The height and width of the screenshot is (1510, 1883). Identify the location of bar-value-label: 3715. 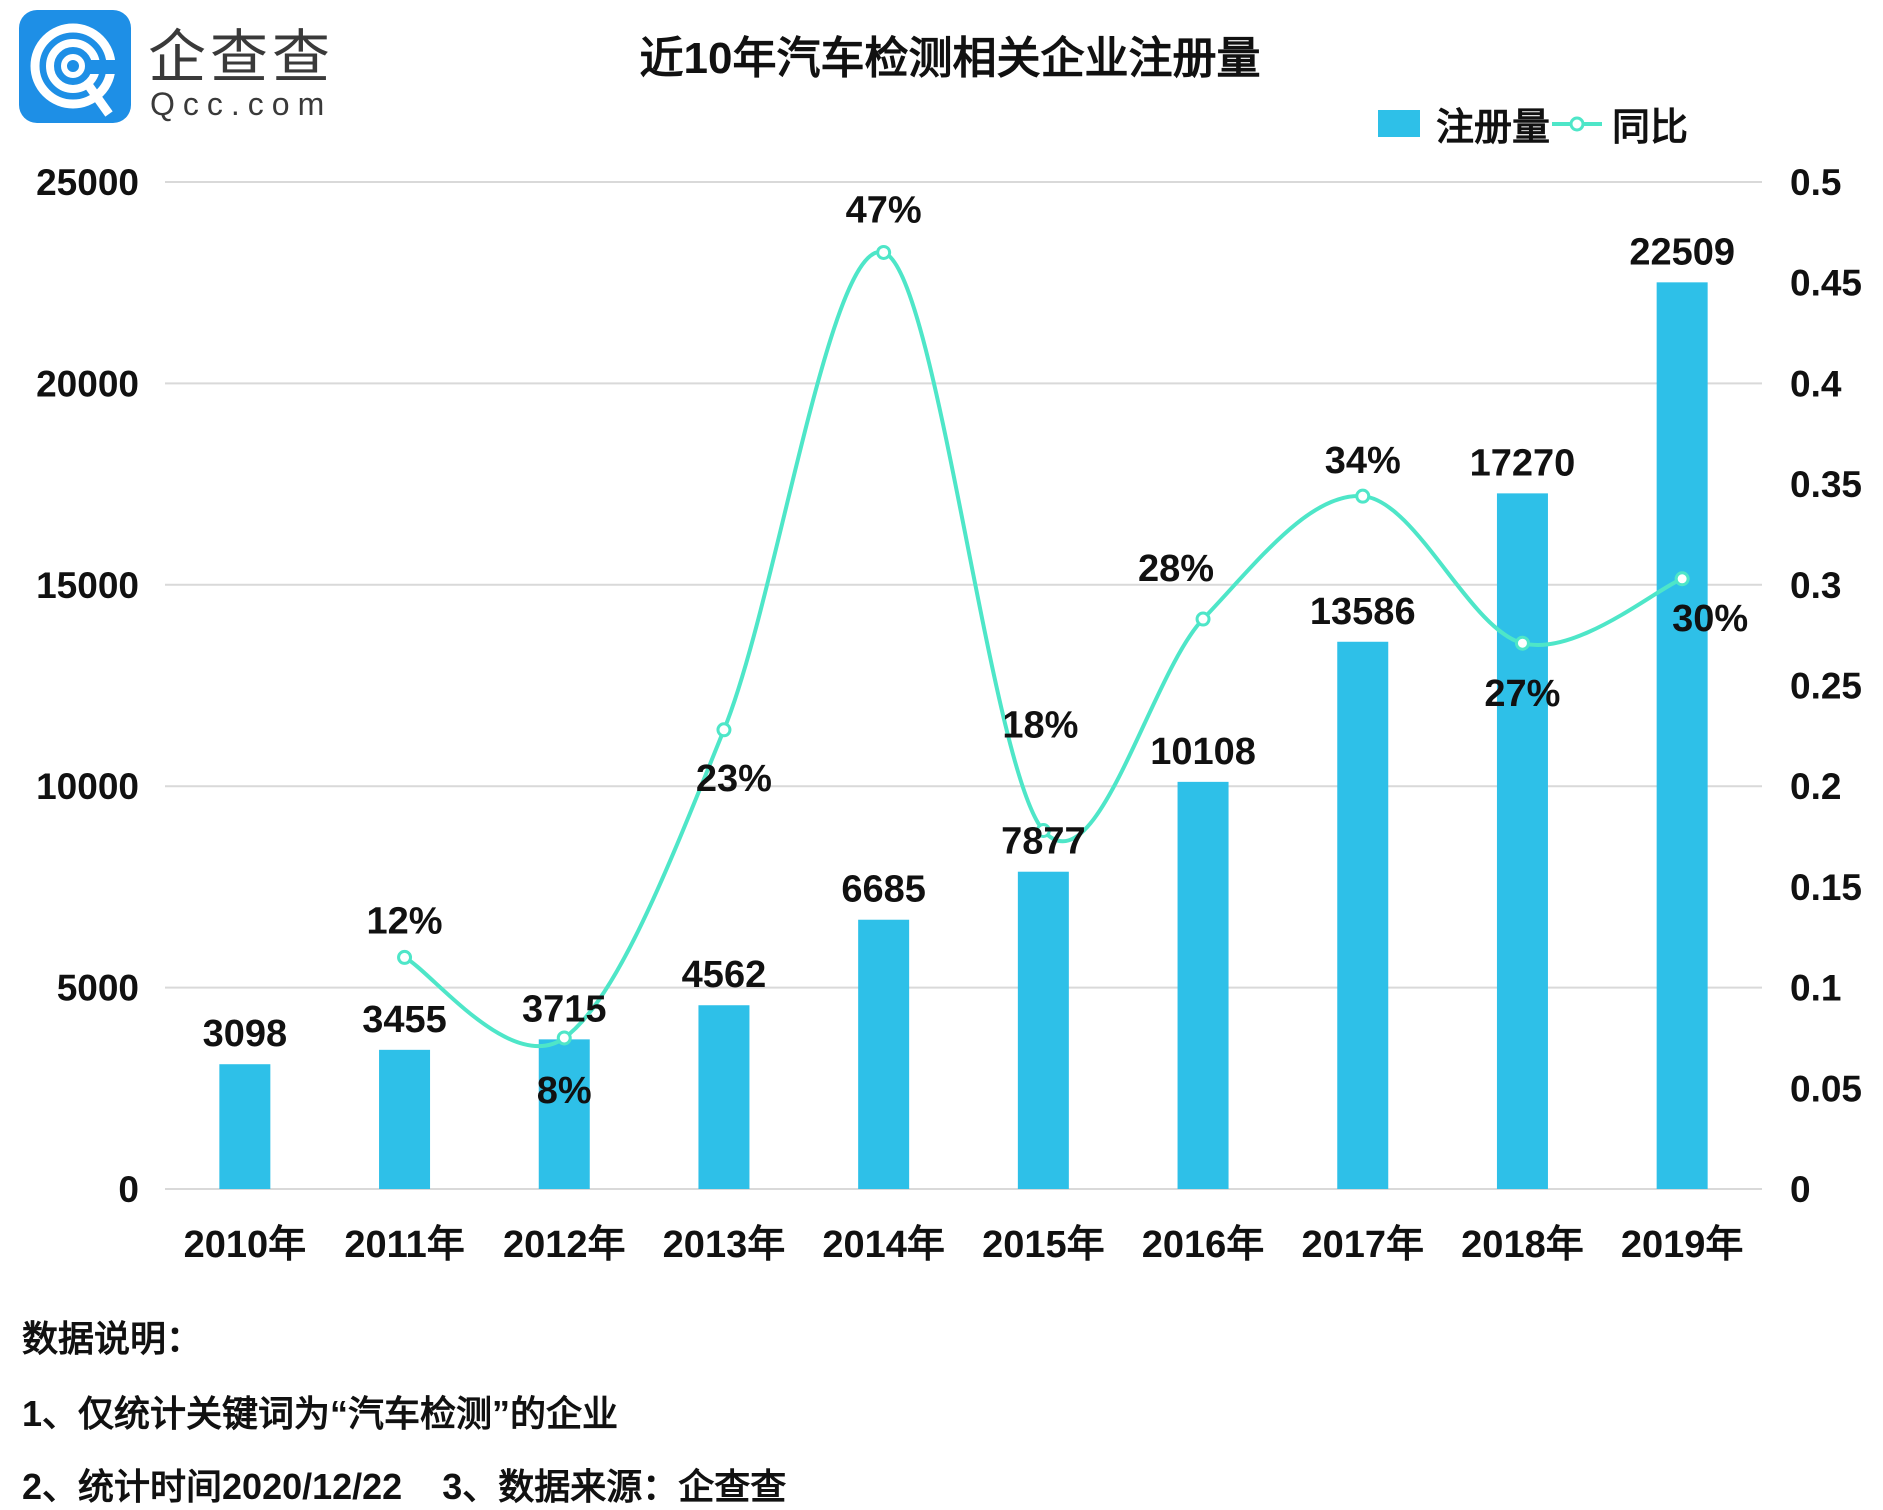
(564, 1009).